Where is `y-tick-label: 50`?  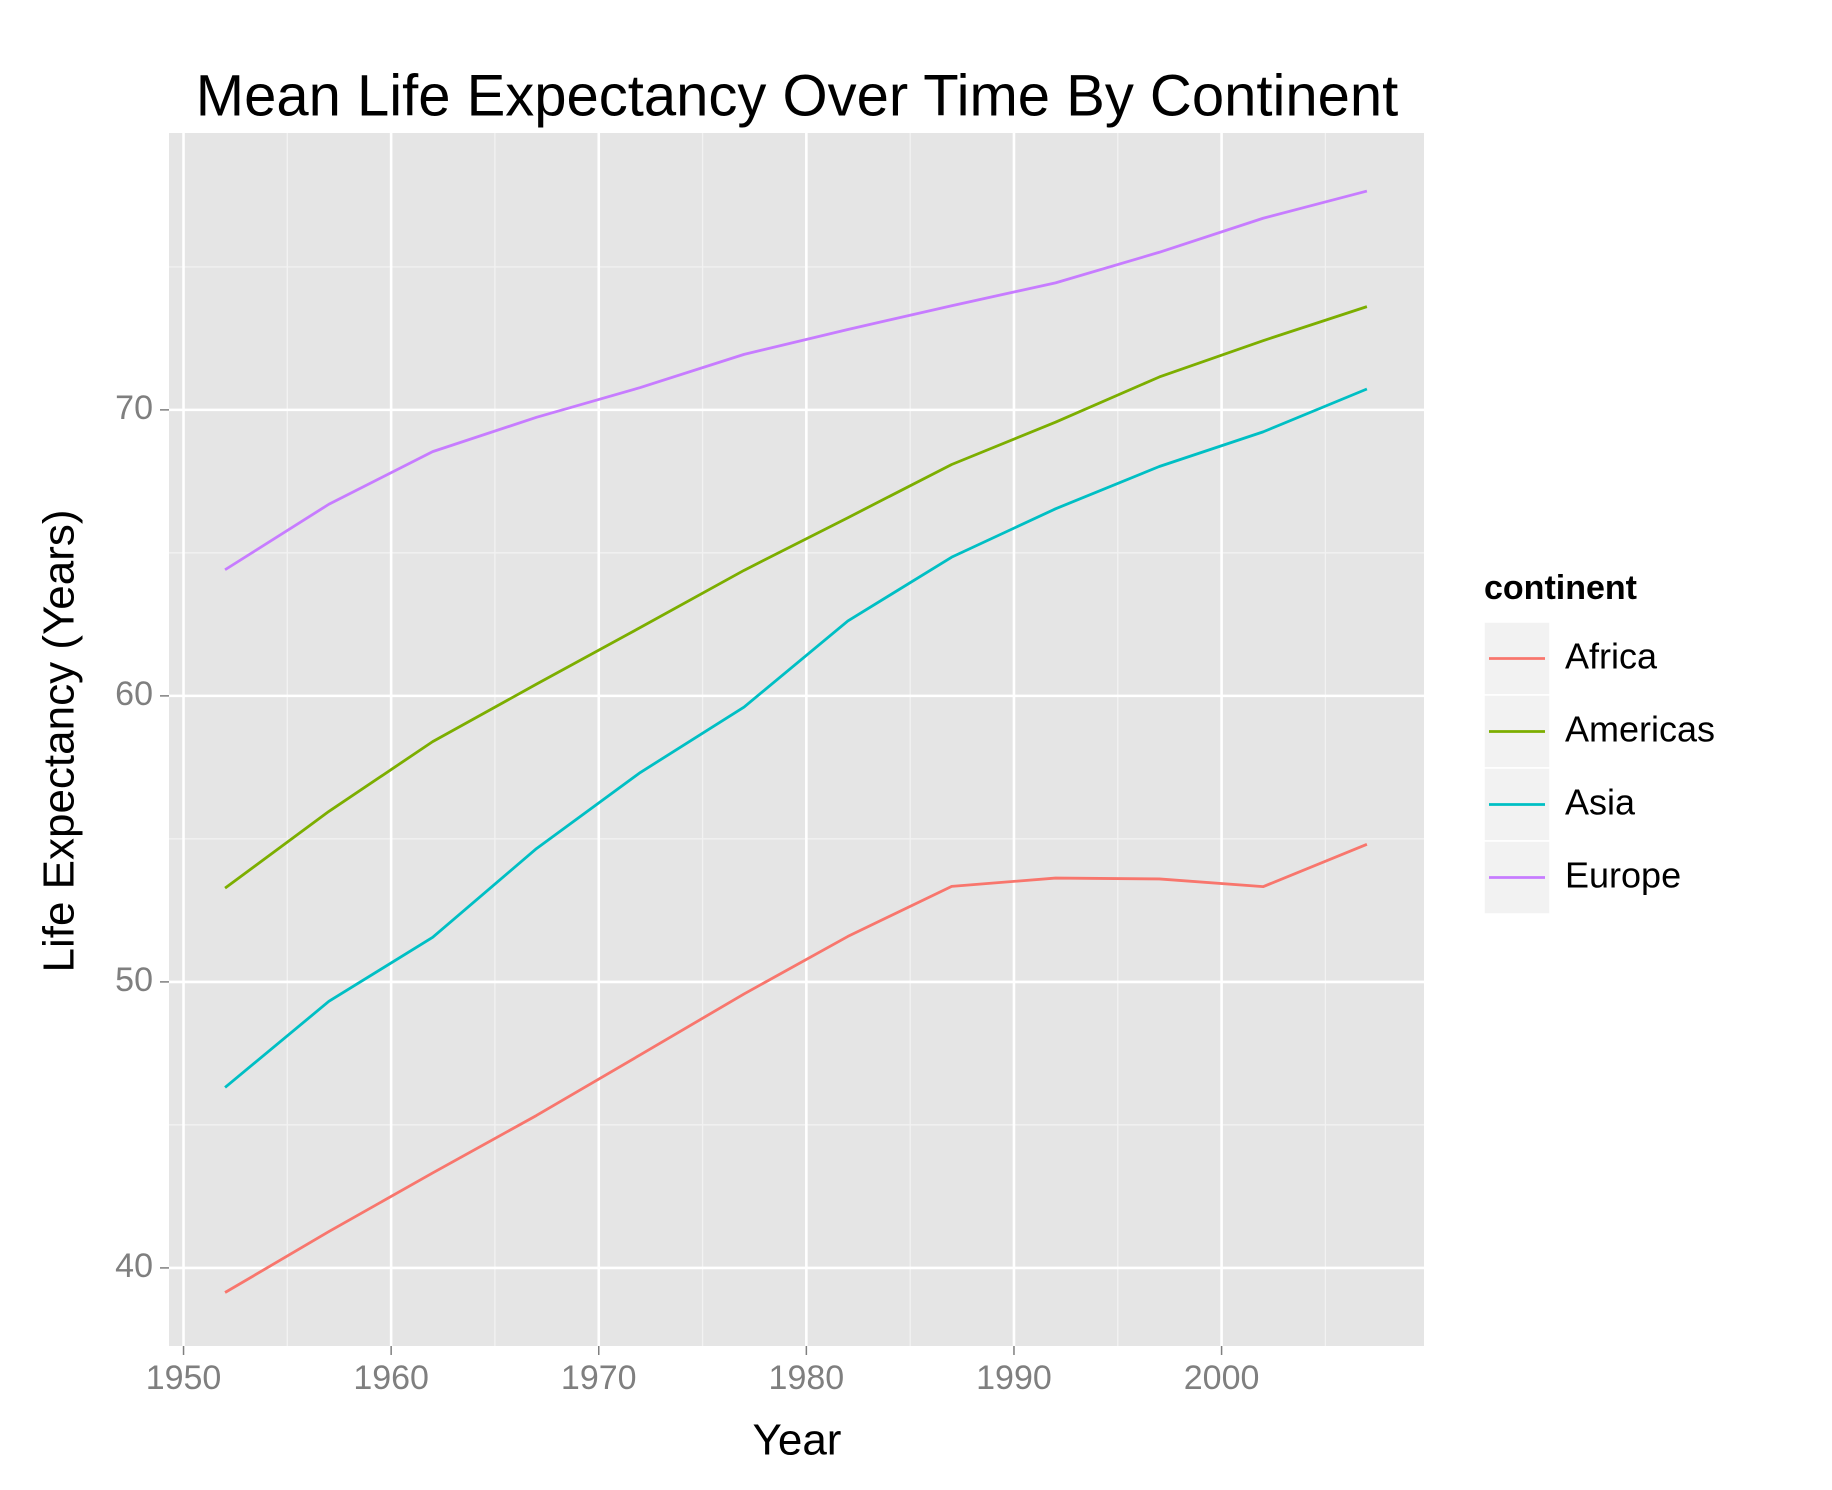
y-tick-label: 50 is located at coordinates (134, 980).